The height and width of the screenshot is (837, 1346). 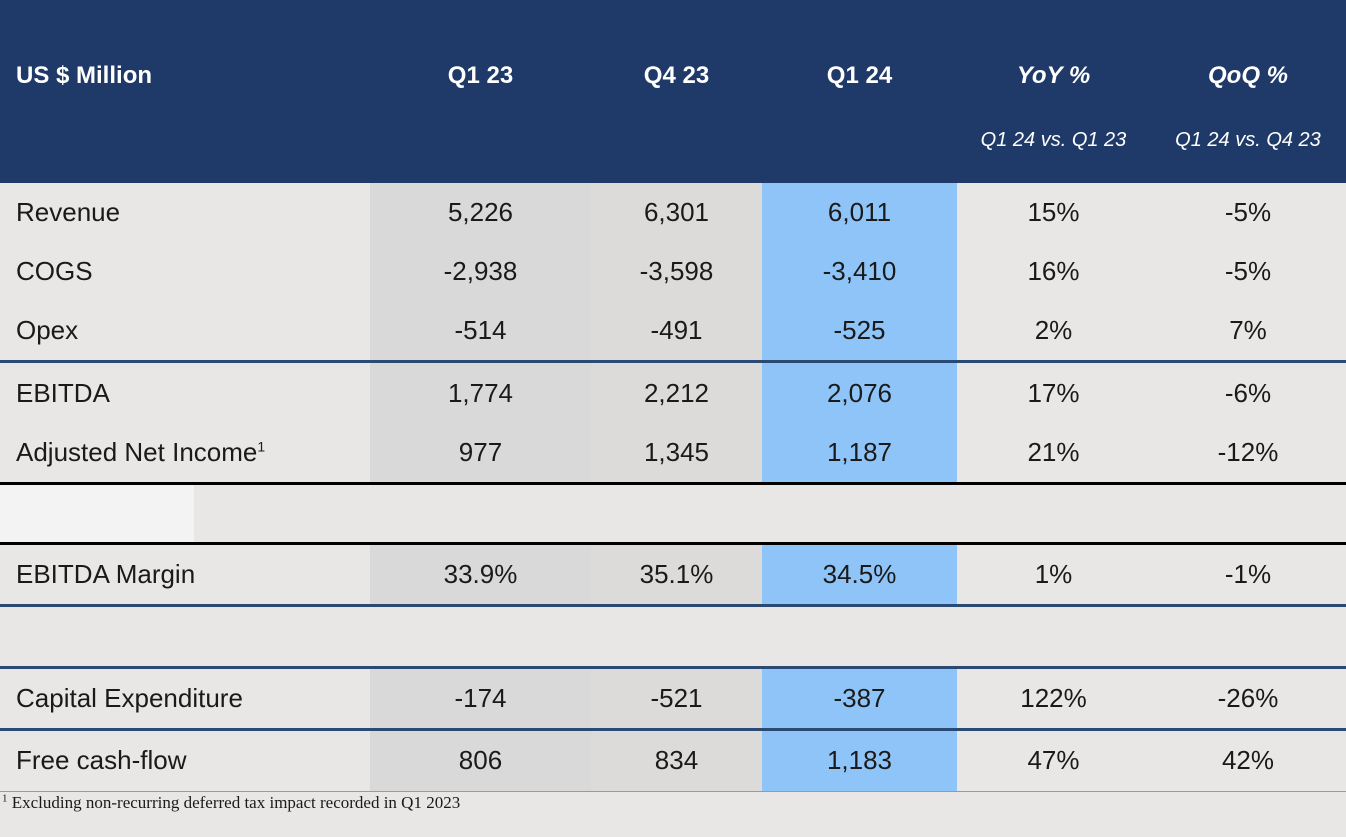 I want to click on row-label: Adjusted Net Income1, so click(x=140, y=452).